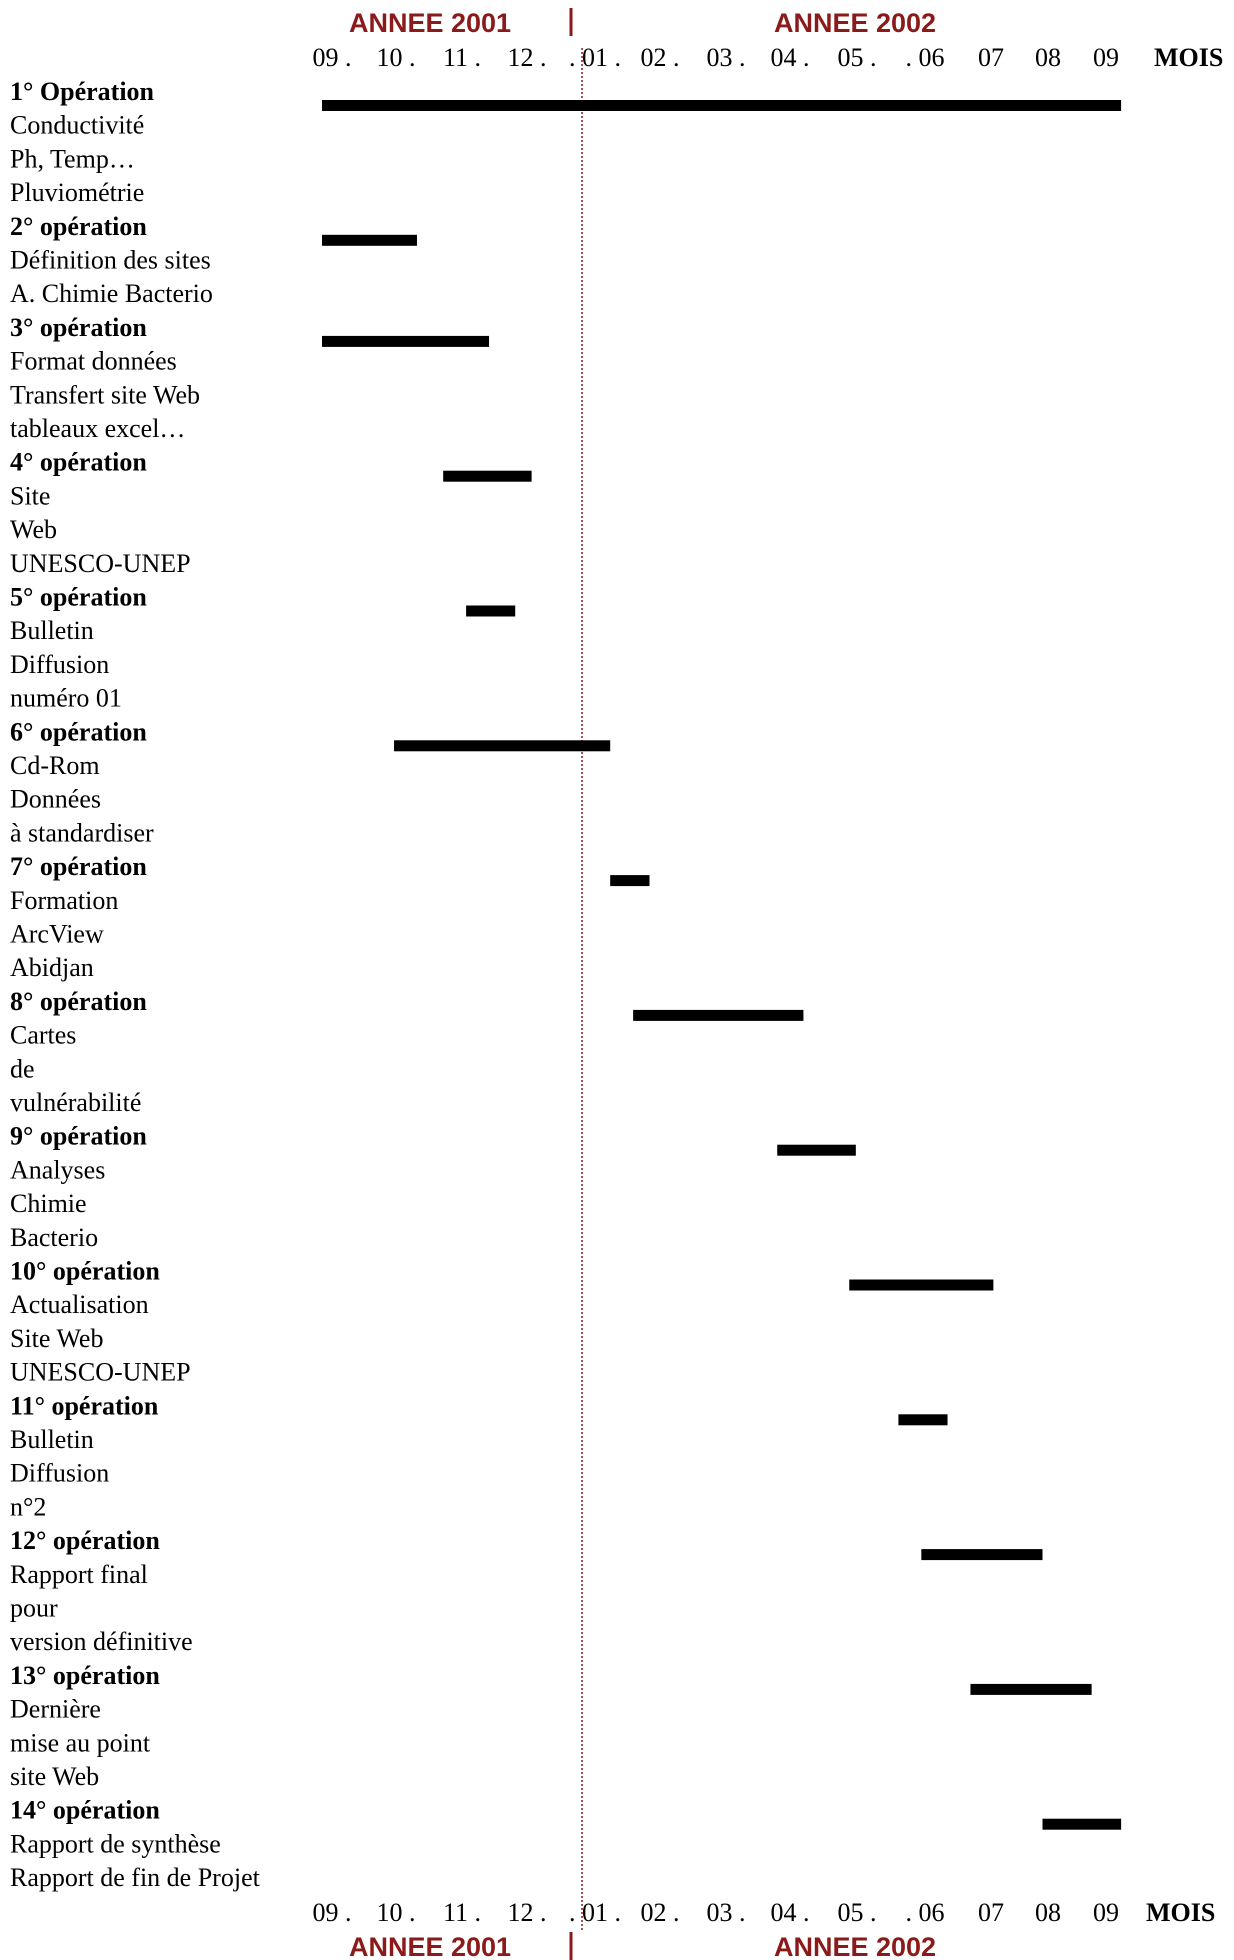 The height and width of the screenshot is (1960, 1234). What do you see at coordinates (52, 967) in the screenshot?
I see `operation-detail-line: Abidjan` at bounding box center [52, 967].